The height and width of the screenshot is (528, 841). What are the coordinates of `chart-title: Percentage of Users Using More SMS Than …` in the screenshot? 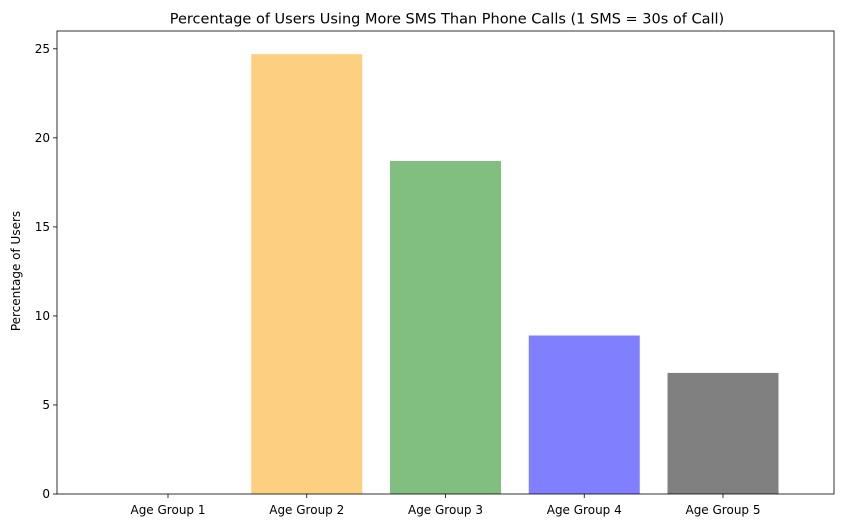 It's located at (447, 20).